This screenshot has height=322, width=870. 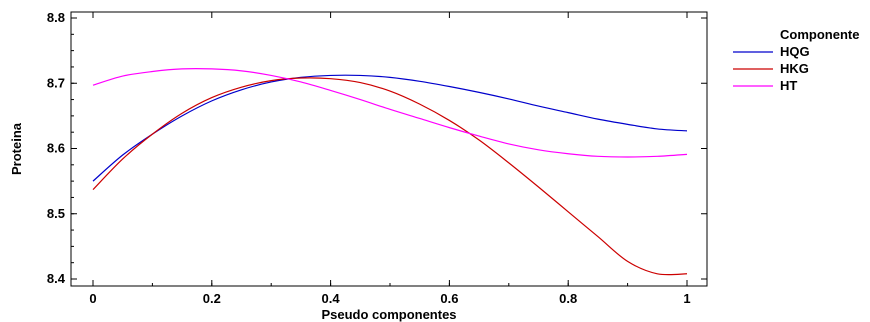 I want to click on legend-label-hkg: HKG, so click(x=794, y=68).